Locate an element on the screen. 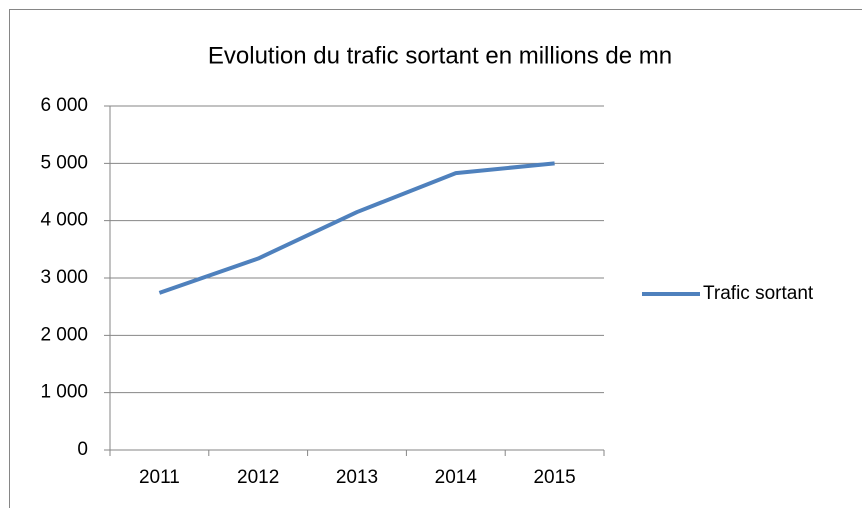  y-tick-label: 2 000 is located at coordinates (64, 334).